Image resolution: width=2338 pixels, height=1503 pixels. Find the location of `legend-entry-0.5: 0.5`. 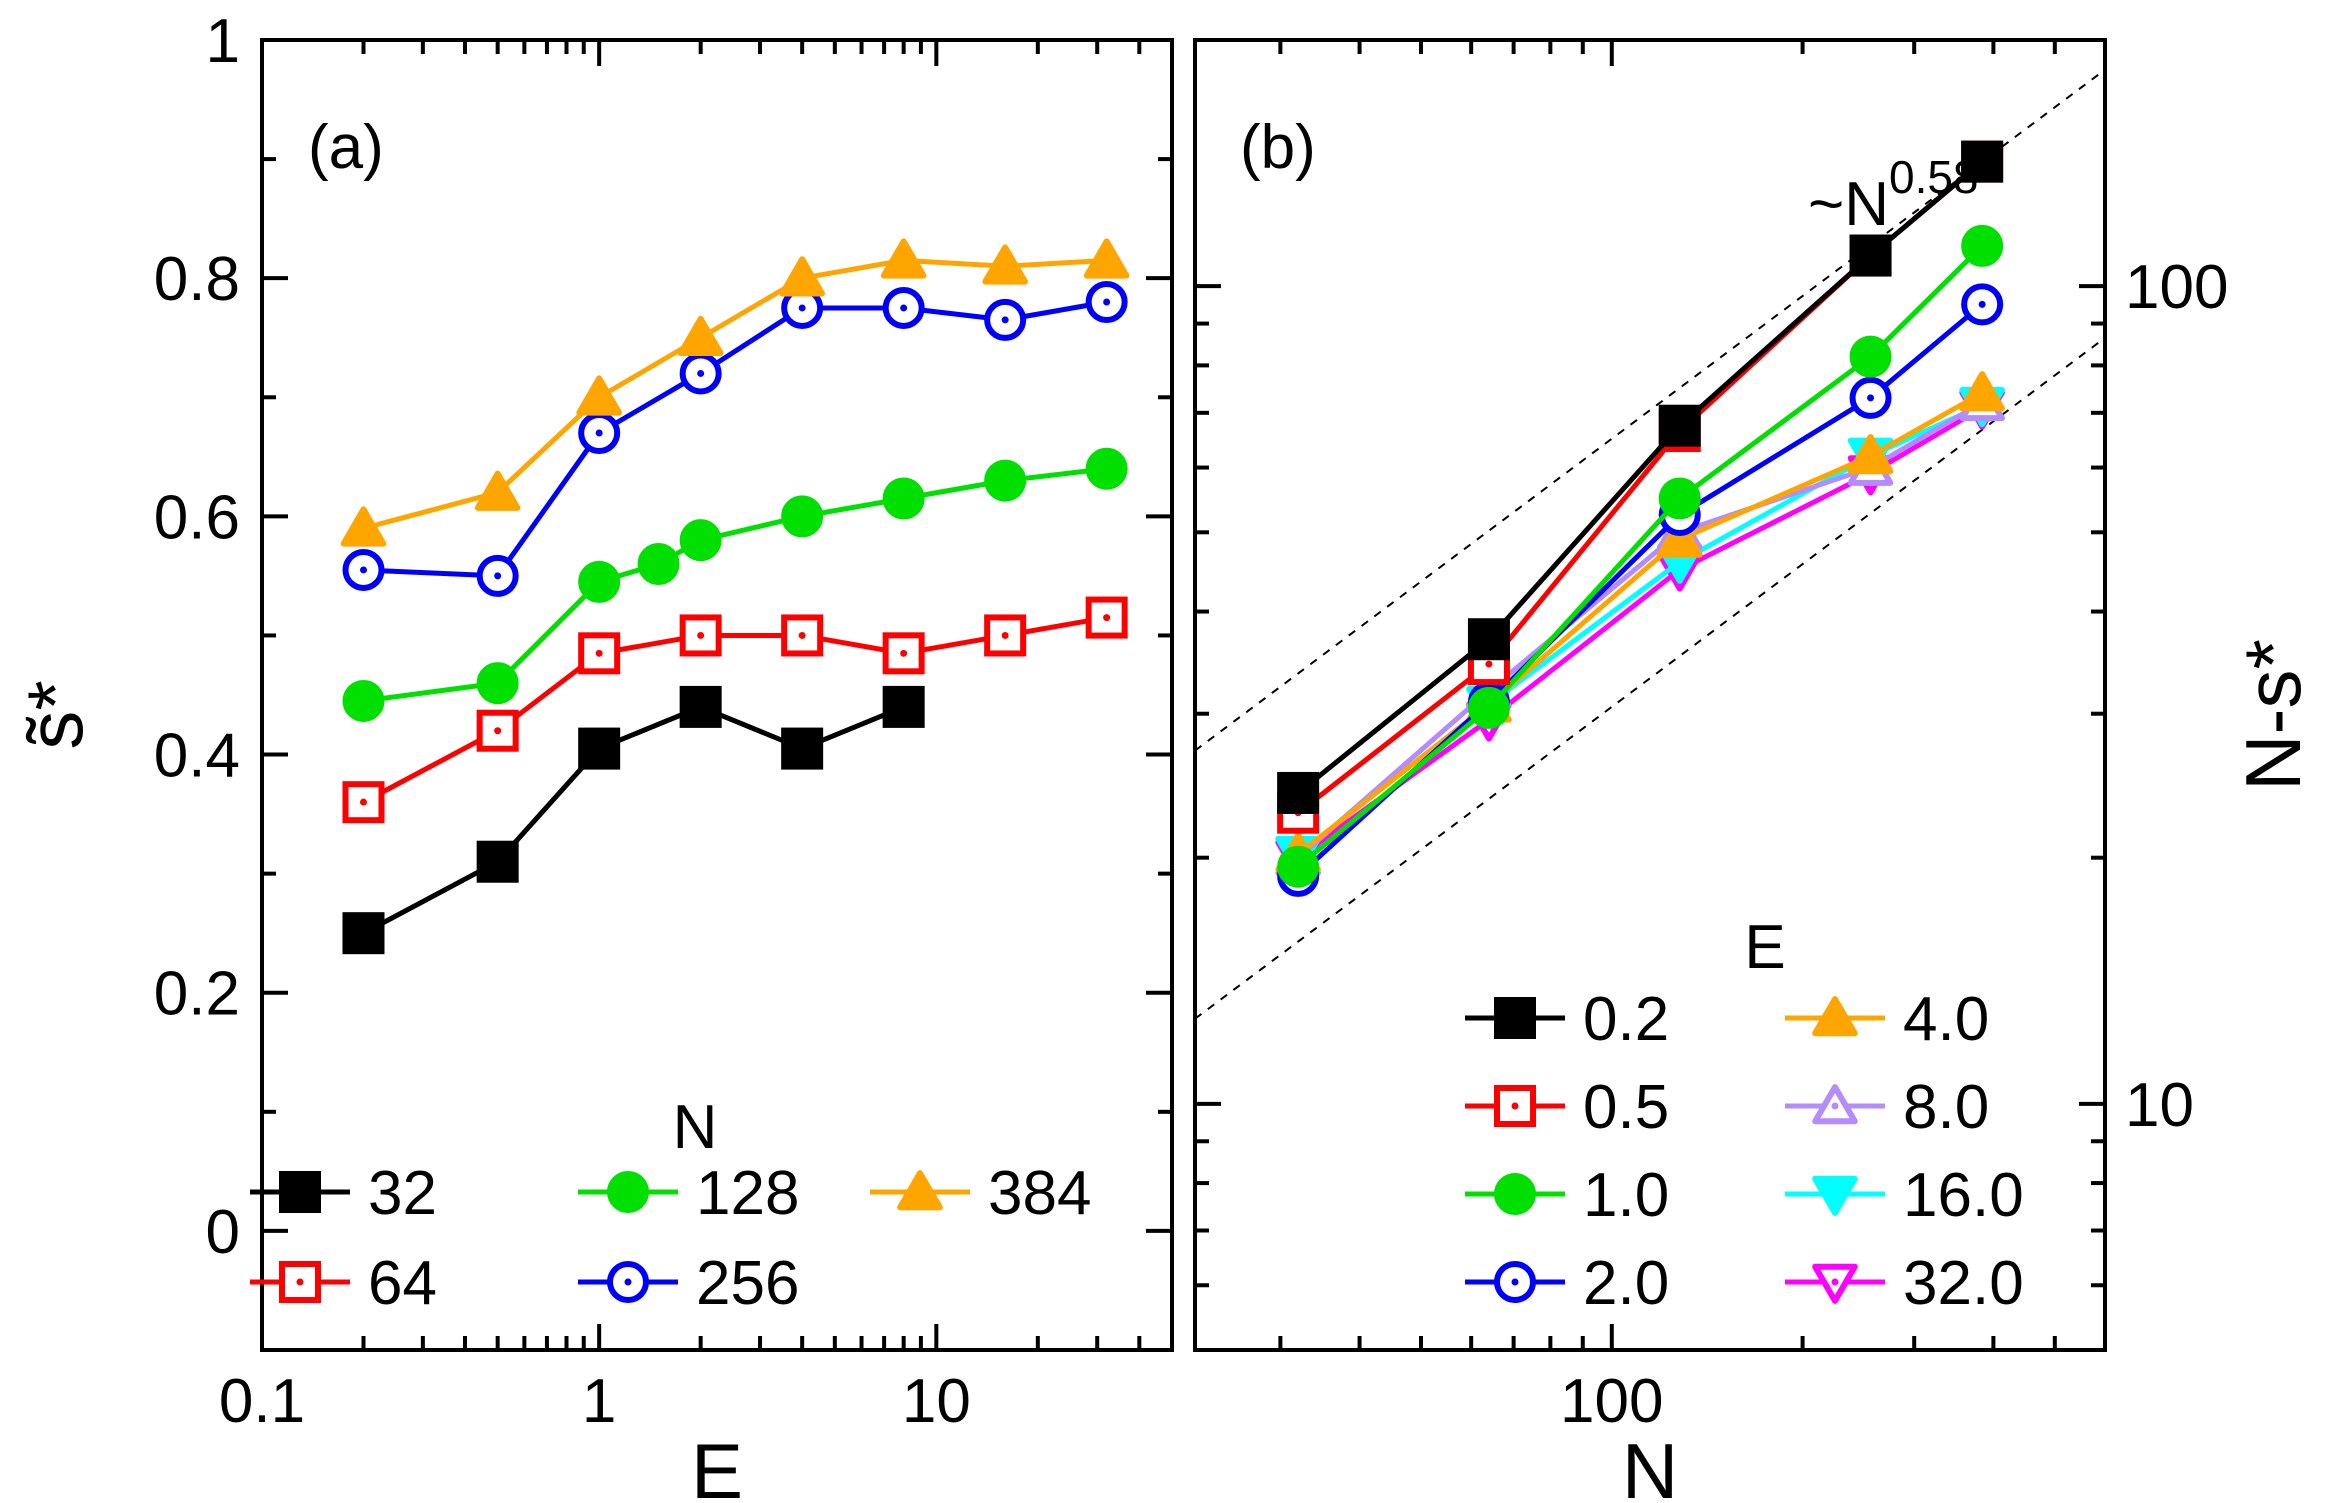

legend-entry-0.5: 0.5 is located at coordinates (1567, 1107).